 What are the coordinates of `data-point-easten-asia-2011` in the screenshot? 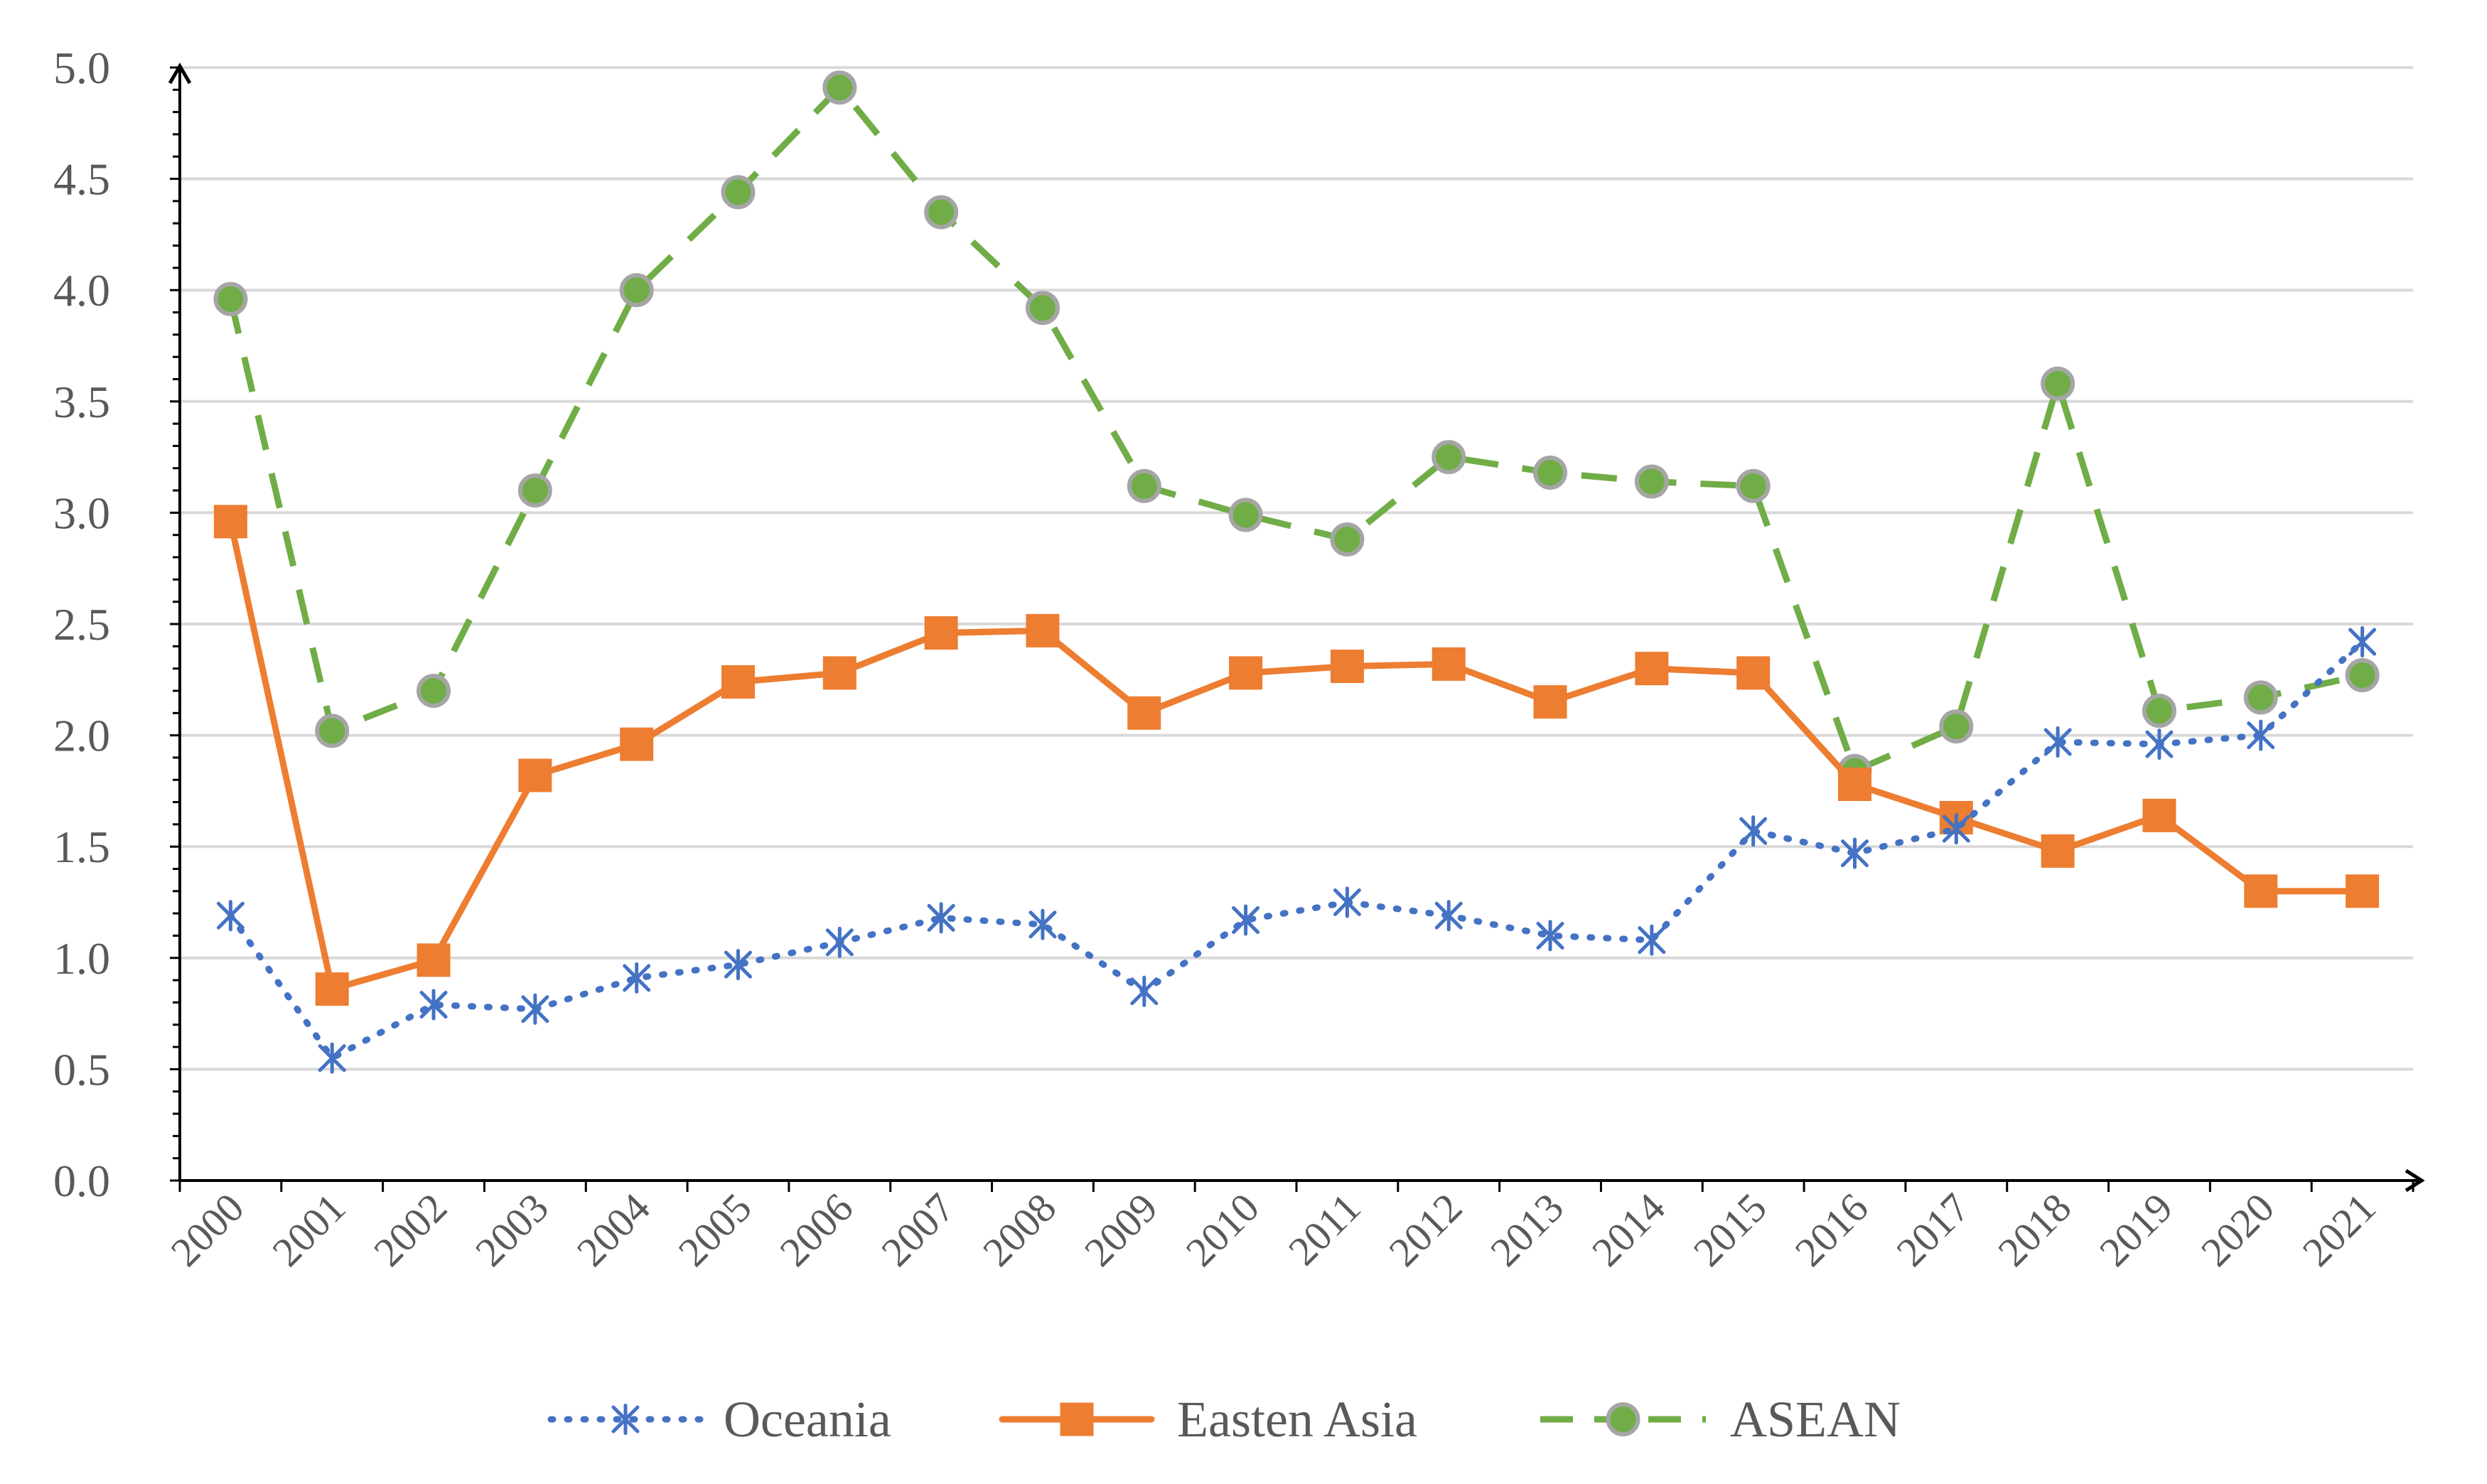 It's located at (1347, 667).